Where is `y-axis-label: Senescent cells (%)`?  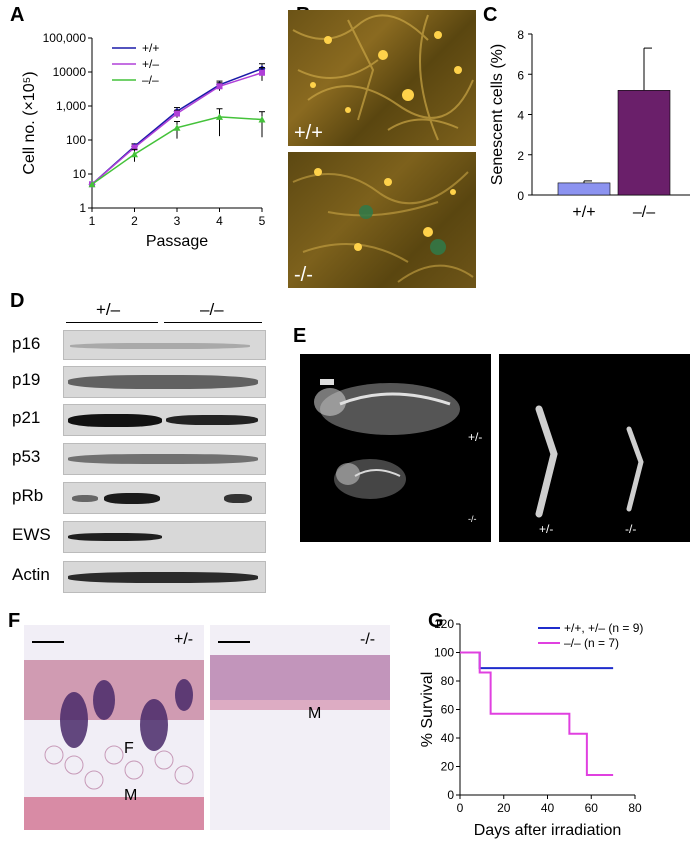
y-axis-label: Senescent cells (%) is located at coordinates (497, 114).